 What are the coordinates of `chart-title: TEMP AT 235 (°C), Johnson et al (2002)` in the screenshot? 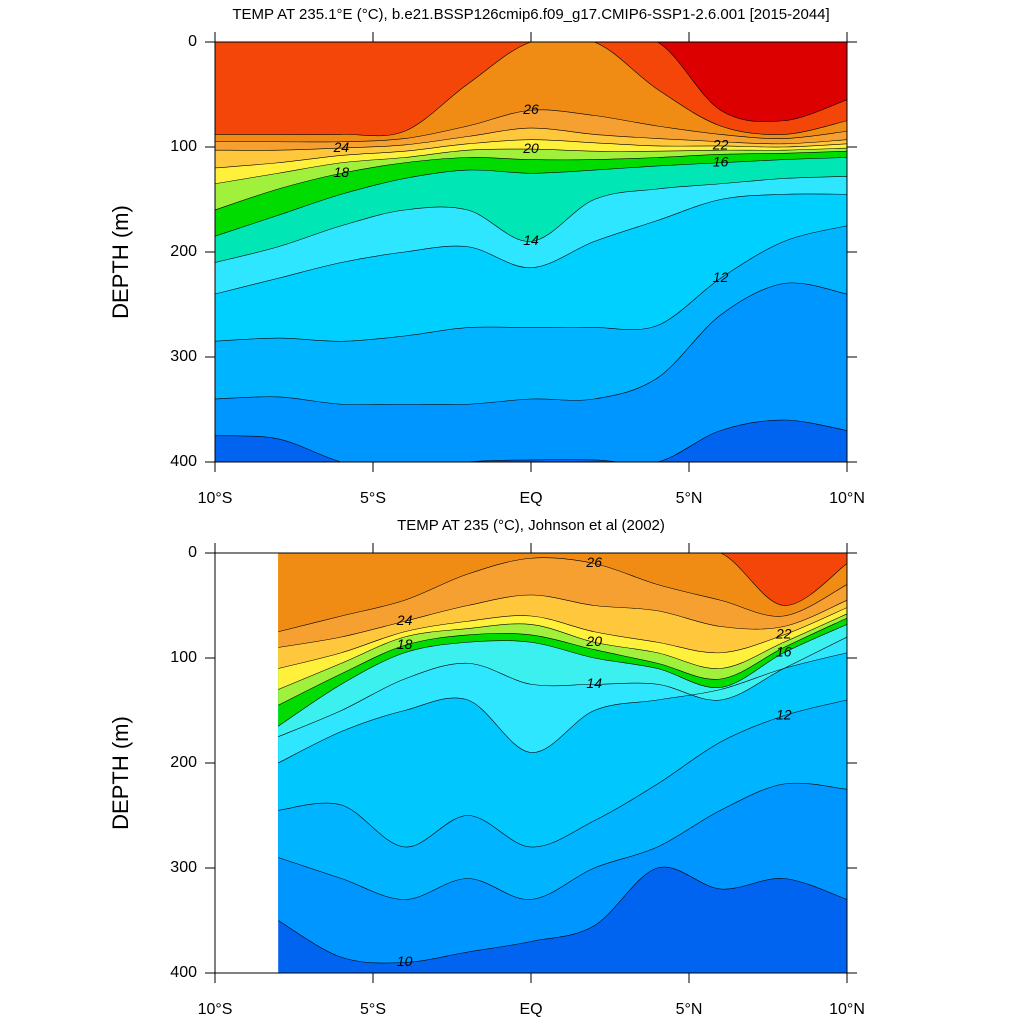 It's located at (531, 525).